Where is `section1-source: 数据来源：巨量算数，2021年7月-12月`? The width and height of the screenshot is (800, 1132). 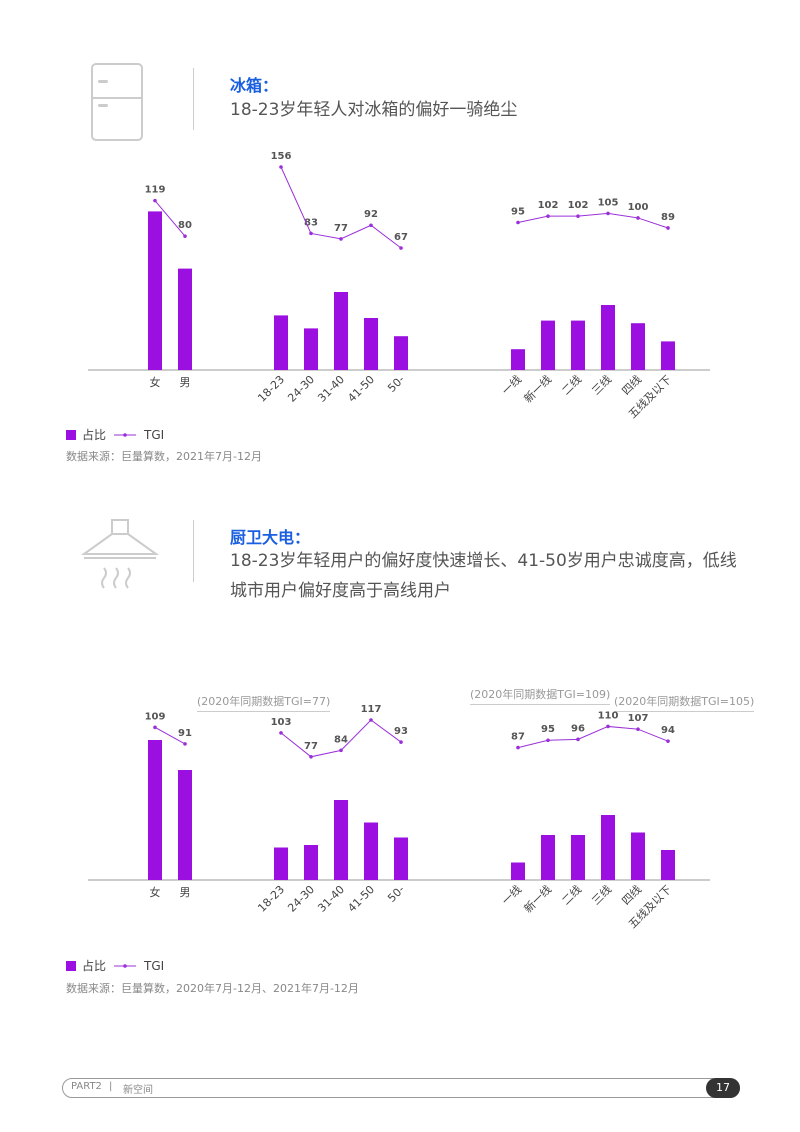
section1-source: 数据来源：巨量算数，2021年7月-12月 is located at coordinates (164, 456).